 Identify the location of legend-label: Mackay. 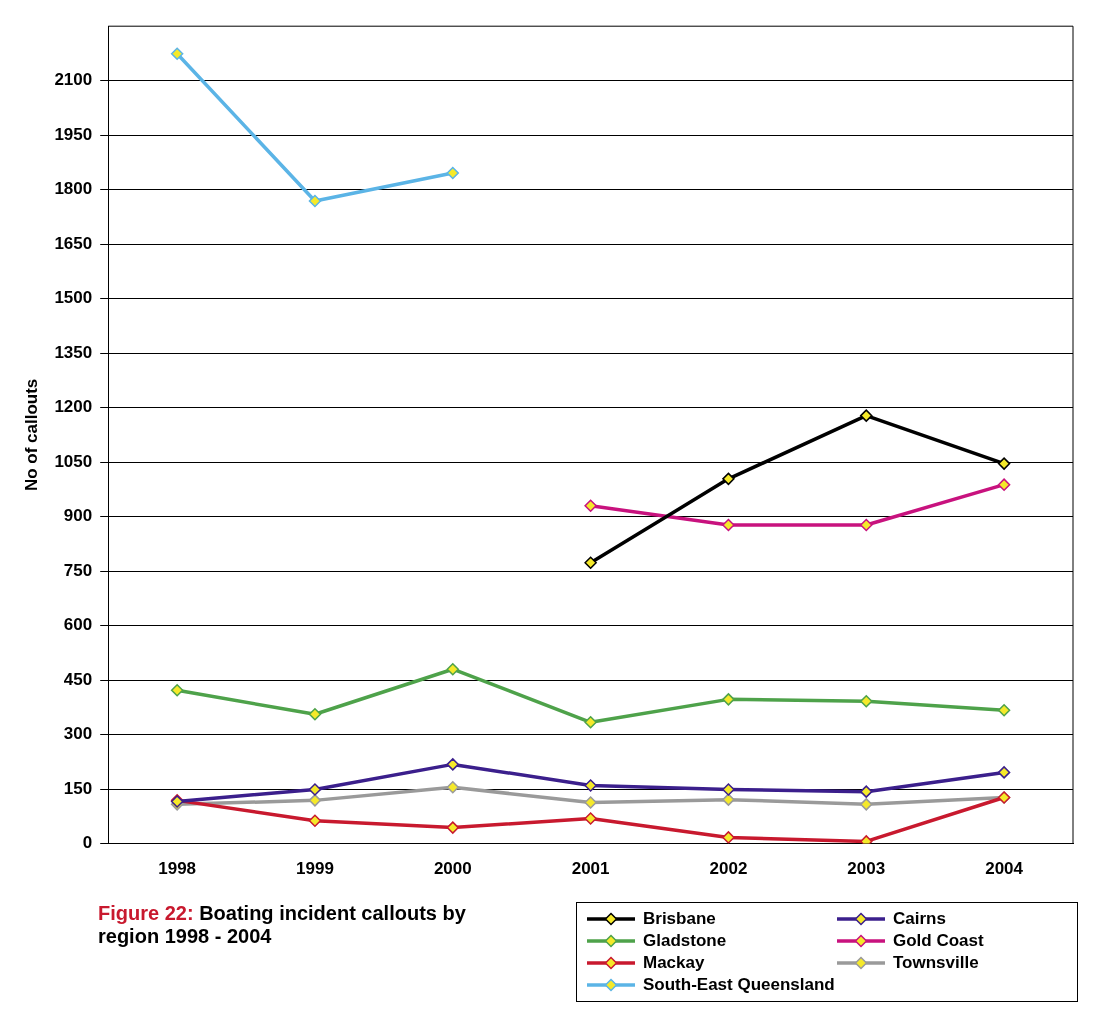
(674, 963).